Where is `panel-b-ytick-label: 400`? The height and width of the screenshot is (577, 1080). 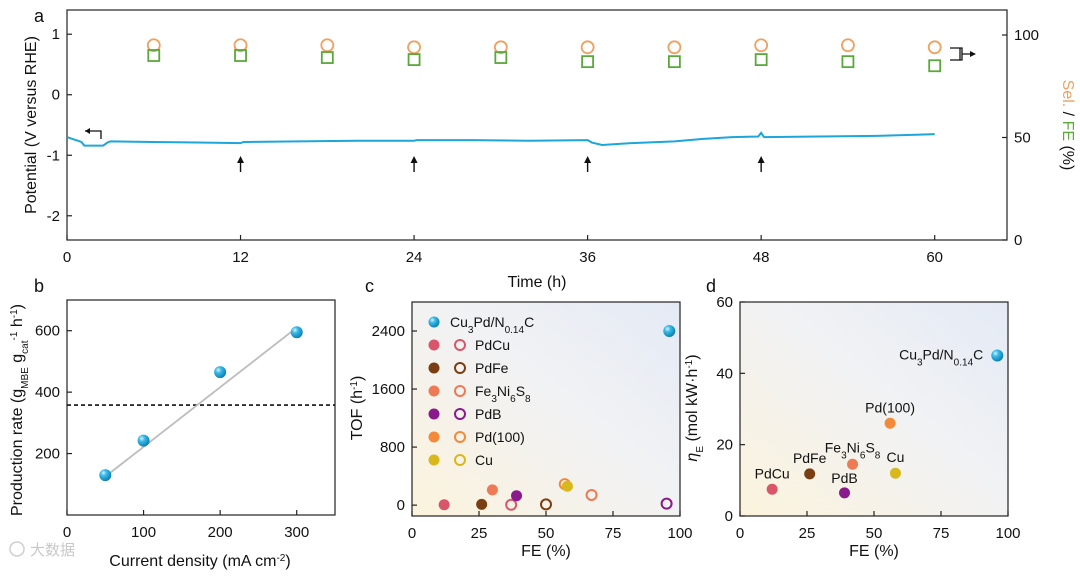 panel-b-ytick-label: 400 is located at coordinates (47, 392).